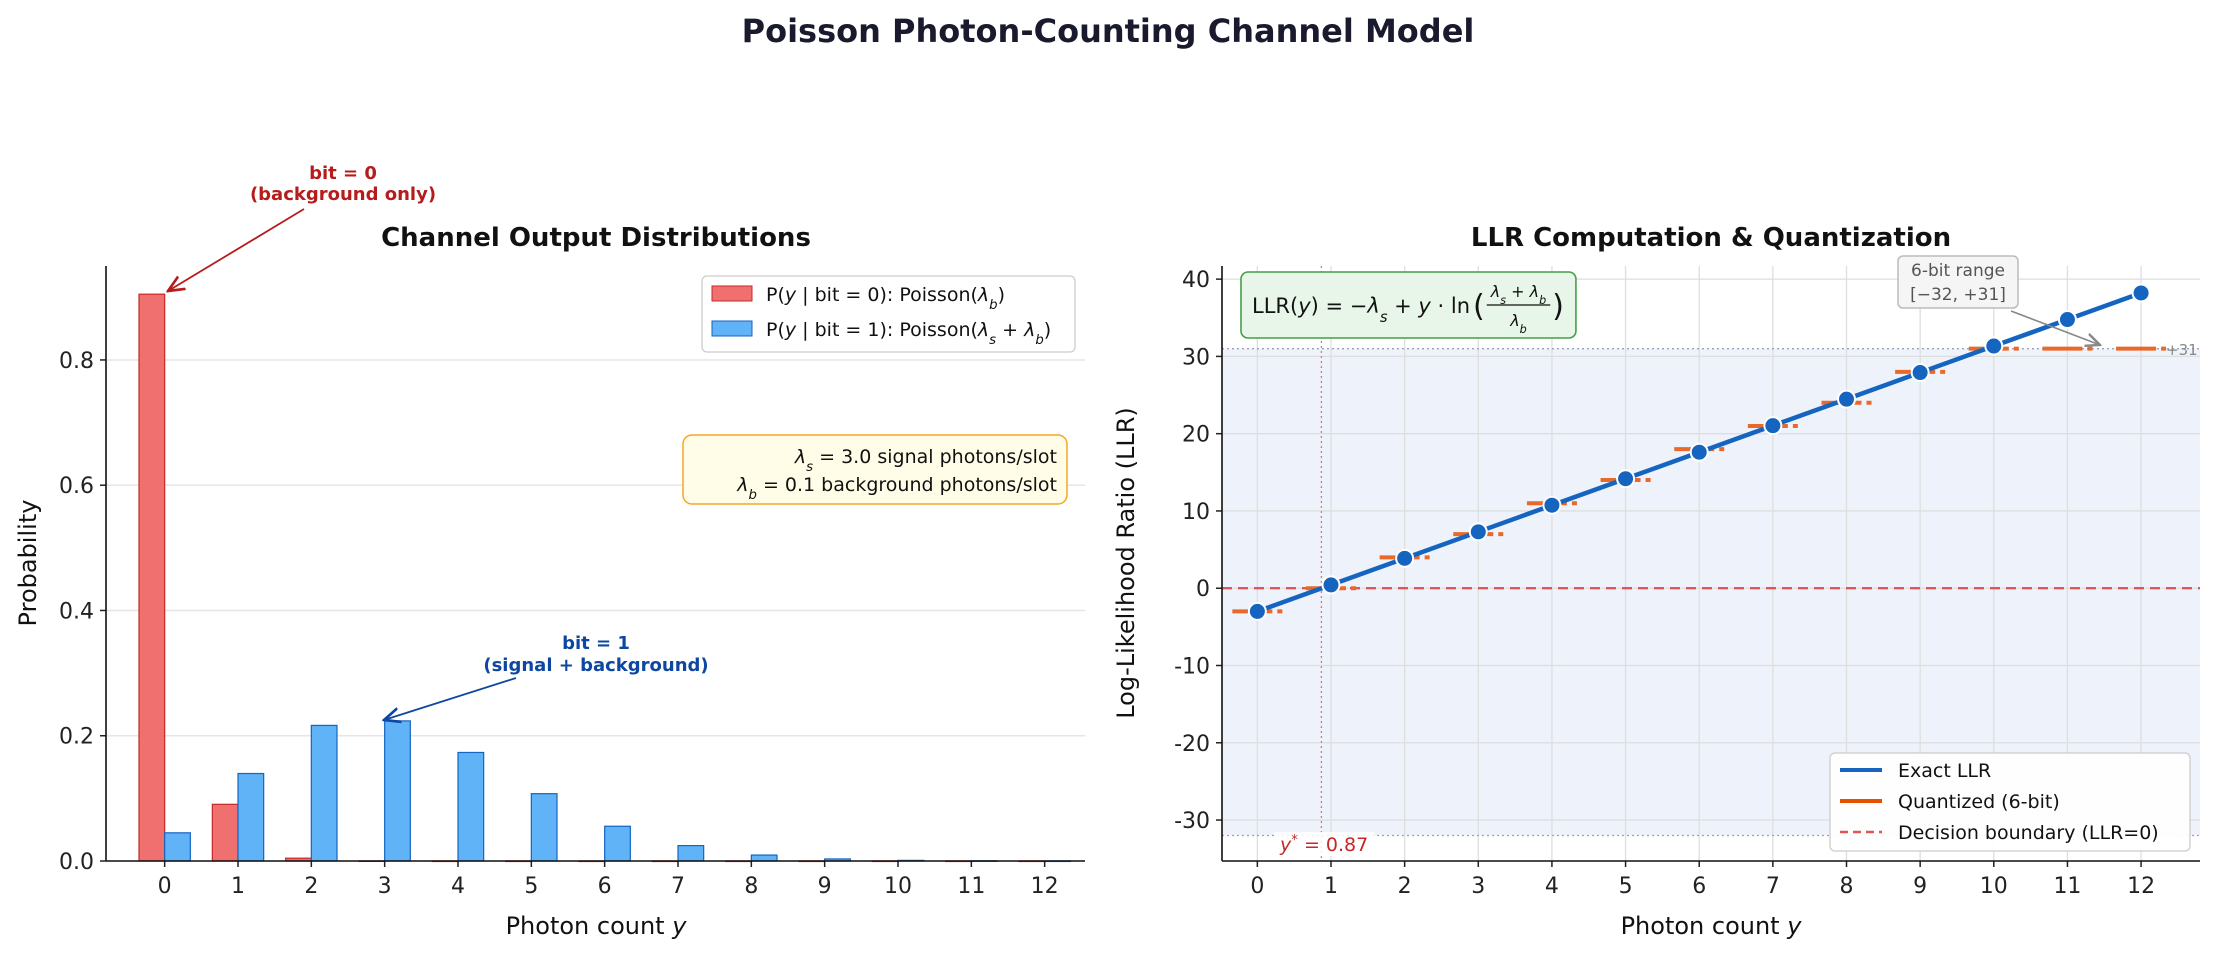 Image resolution: width=2216 pixels, height=956 pixels. What do you see at coordinates (76, 486) in the screenshot?
I see `y-tick-label: 0.6` at bounding box center [76, 486].